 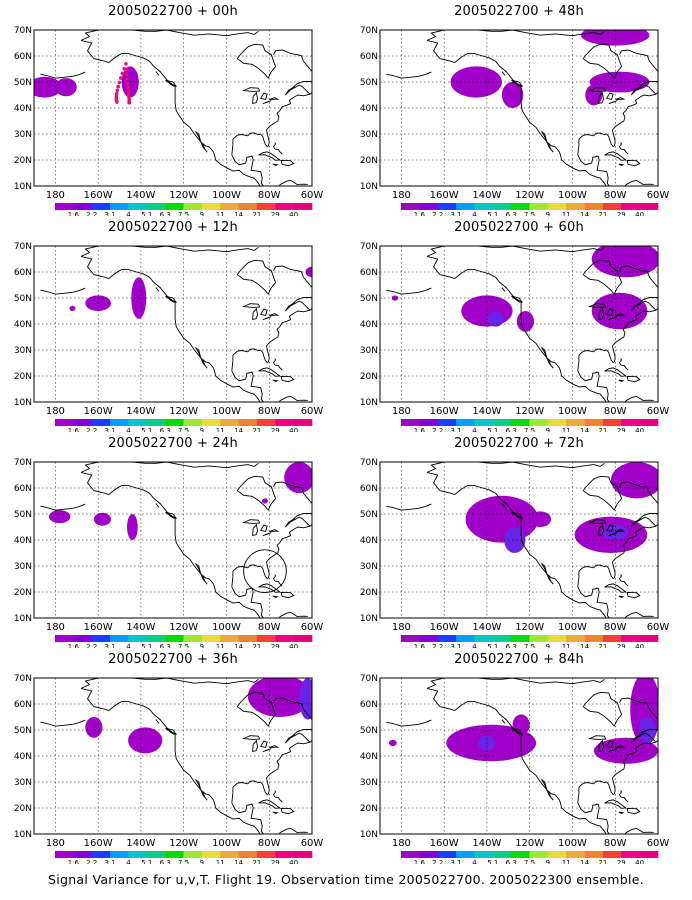 What do you see at coordinates (165, 861) in the screenshot?
I see `colorbar-label: 6.3` at bounding box center [165, 861].